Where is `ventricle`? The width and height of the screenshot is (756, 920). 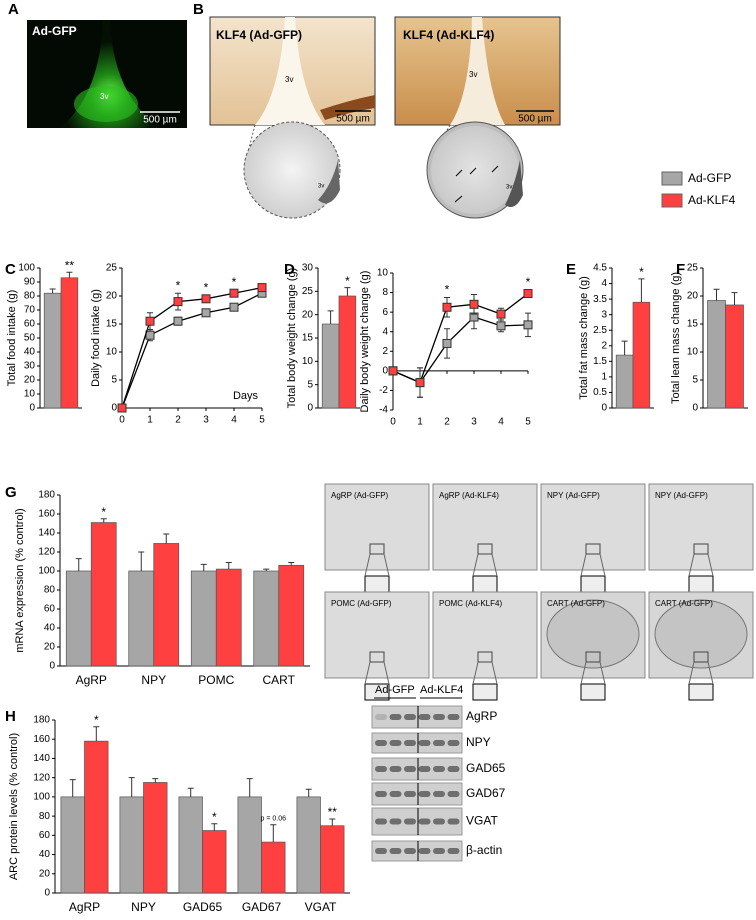
ventricle is located at coordinates (477, 71).